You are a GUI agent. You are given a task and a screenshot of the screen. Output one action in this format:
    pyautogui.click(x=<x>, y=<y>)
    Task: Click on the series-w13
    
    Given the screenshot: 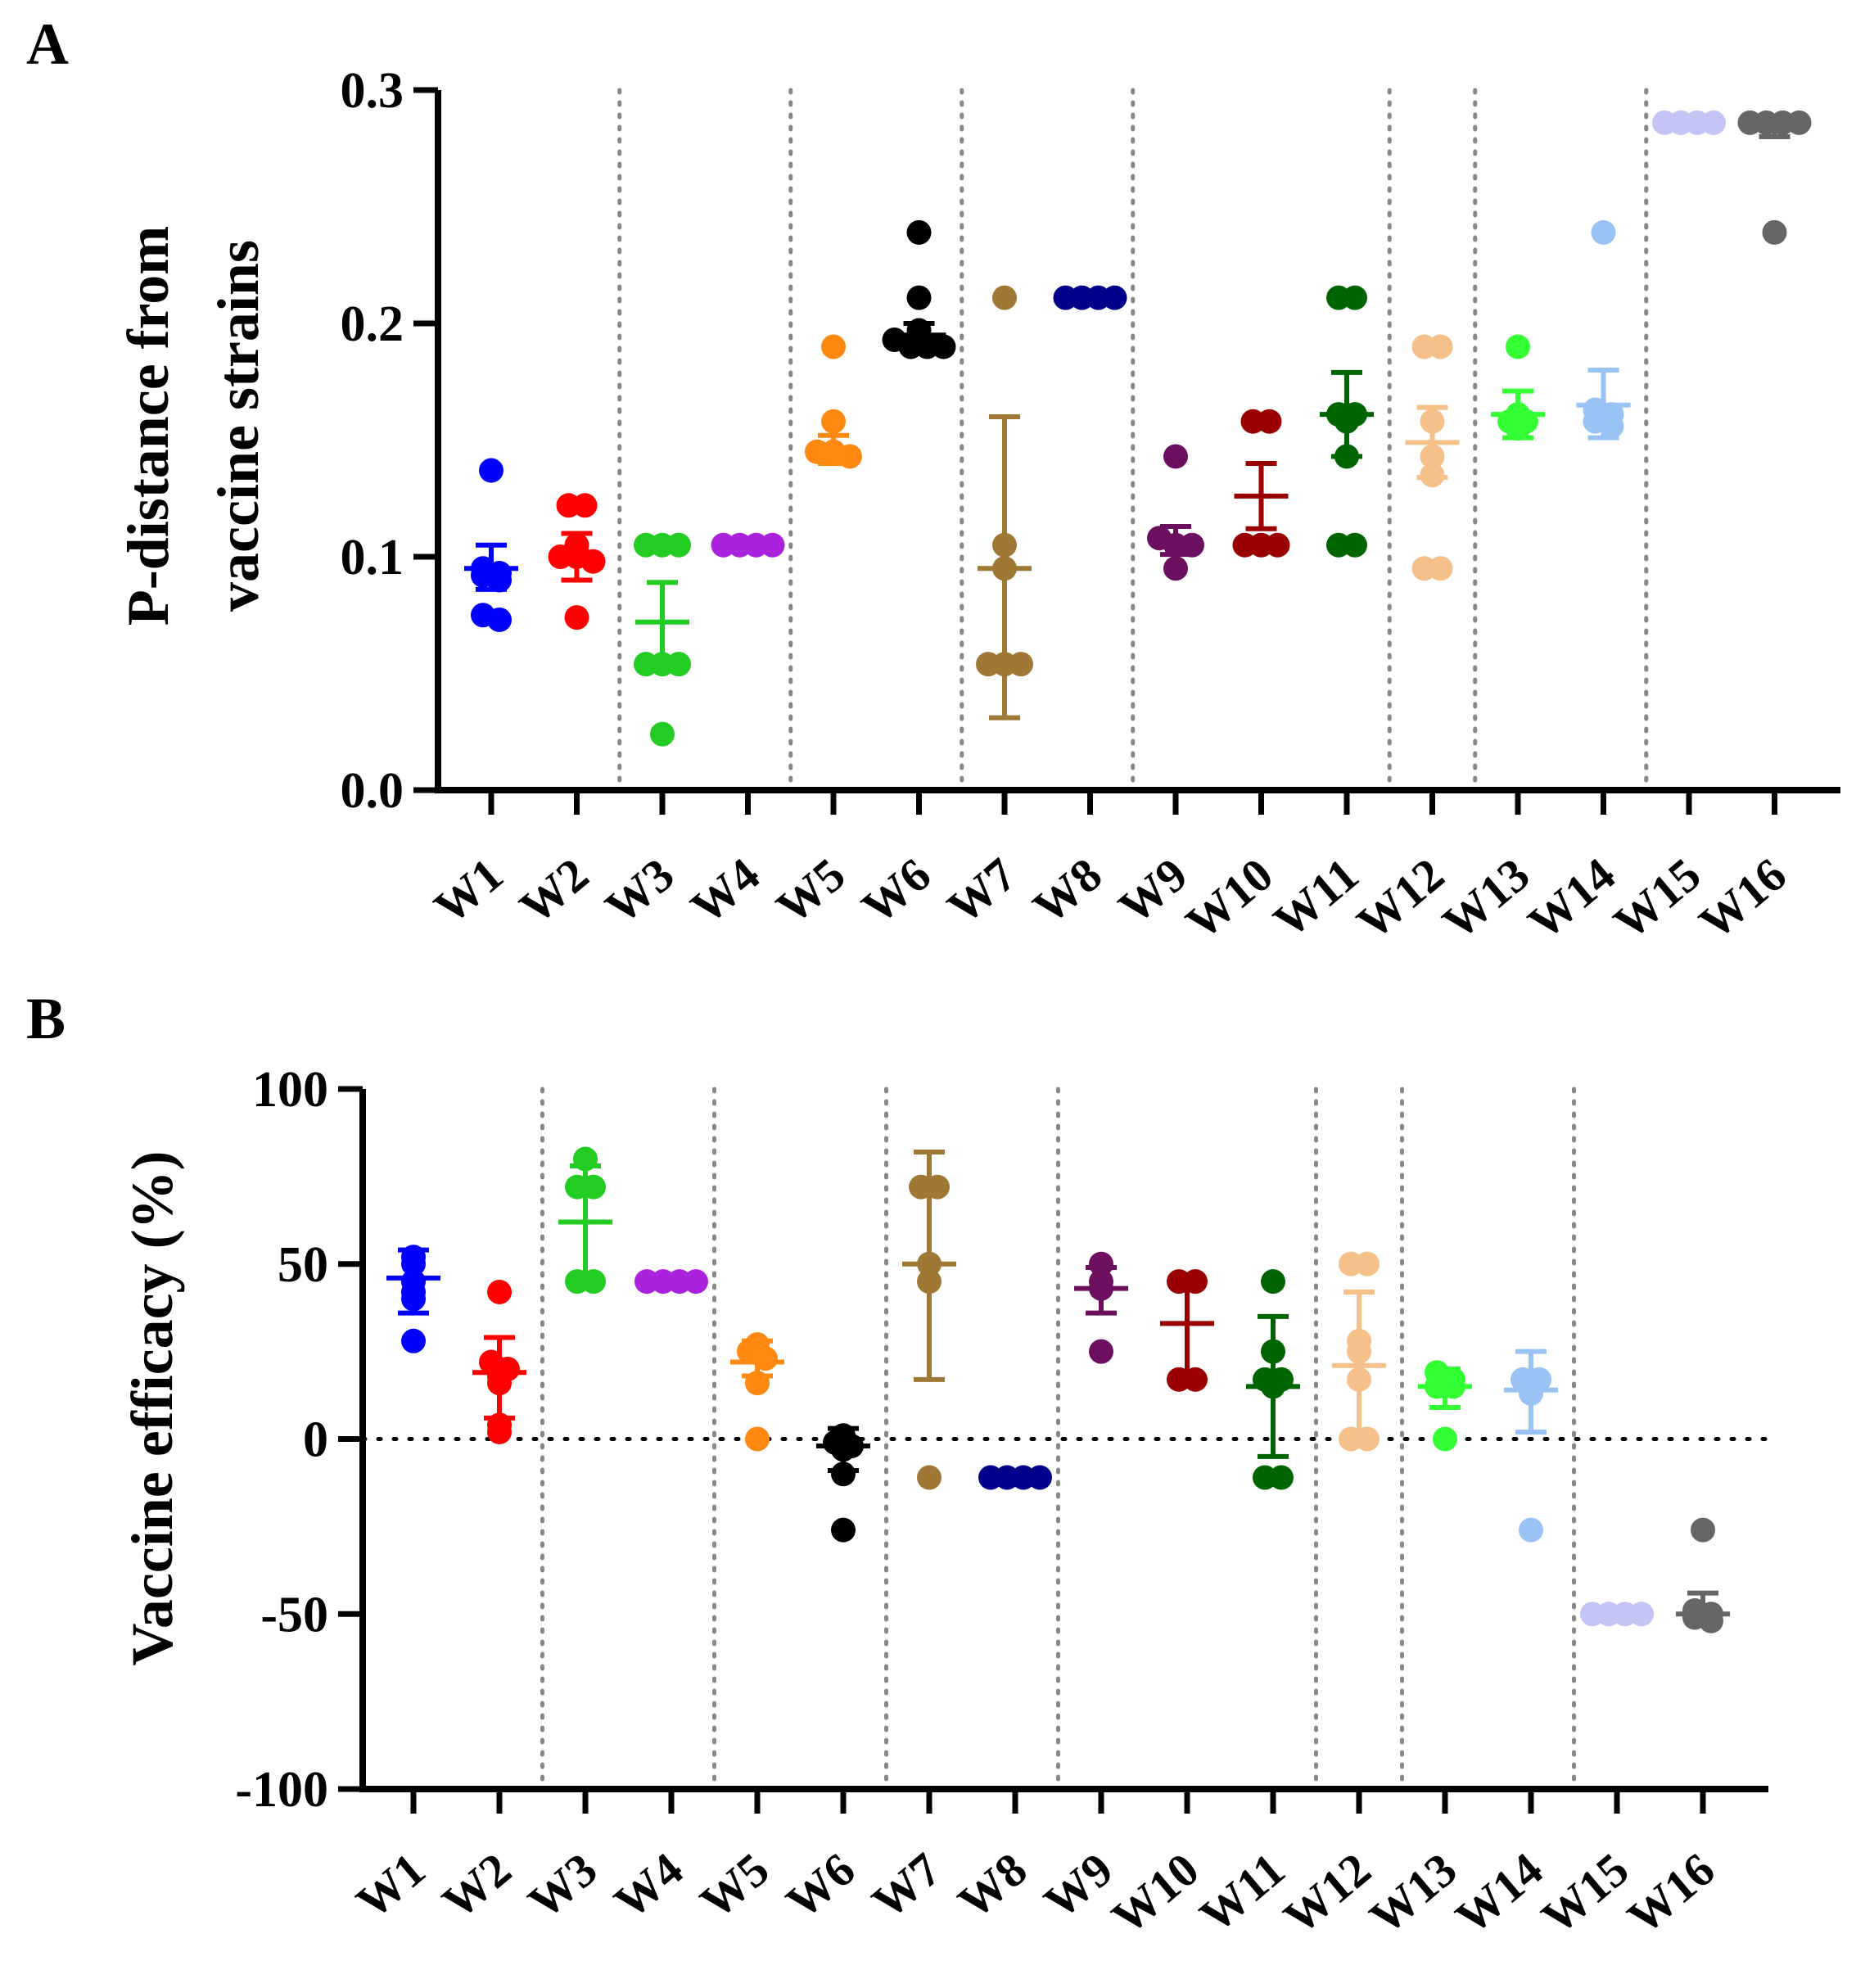 What is the action you would take?
    pyautogui.click(x=1445, y=1406)
    